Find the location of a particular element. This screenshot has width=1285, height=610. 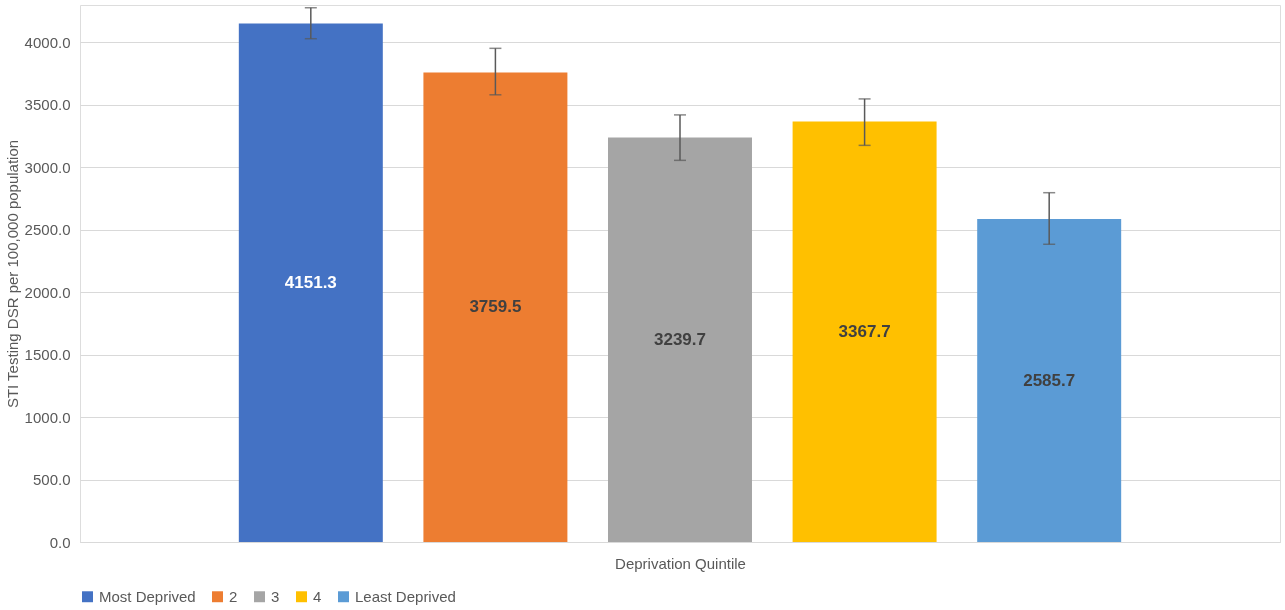

legend-label: 4 is located at coordinates (317, 596).